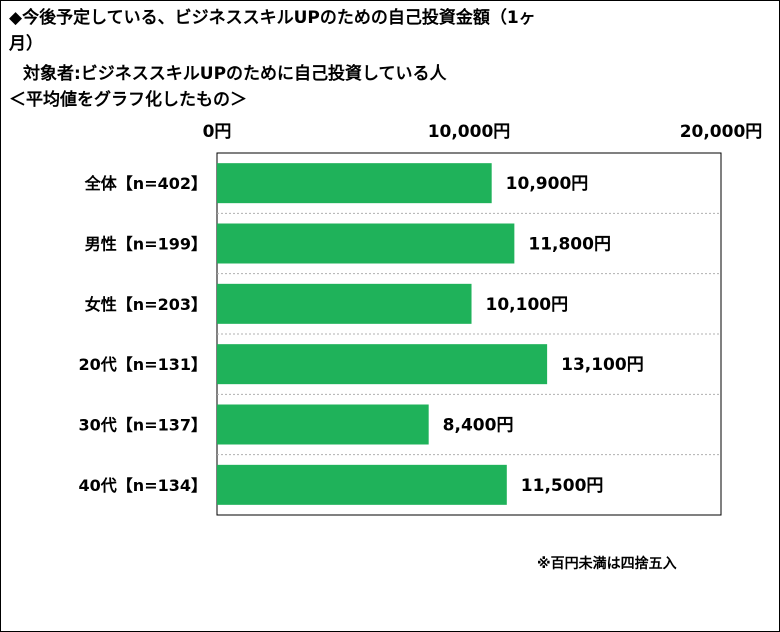 The width and height of the screenshot is (780, 632). What do you see at coordinates (145, 183) in the screenshot?
I see `category-label: 全体【n=402】` at bounding box center [145, 183].